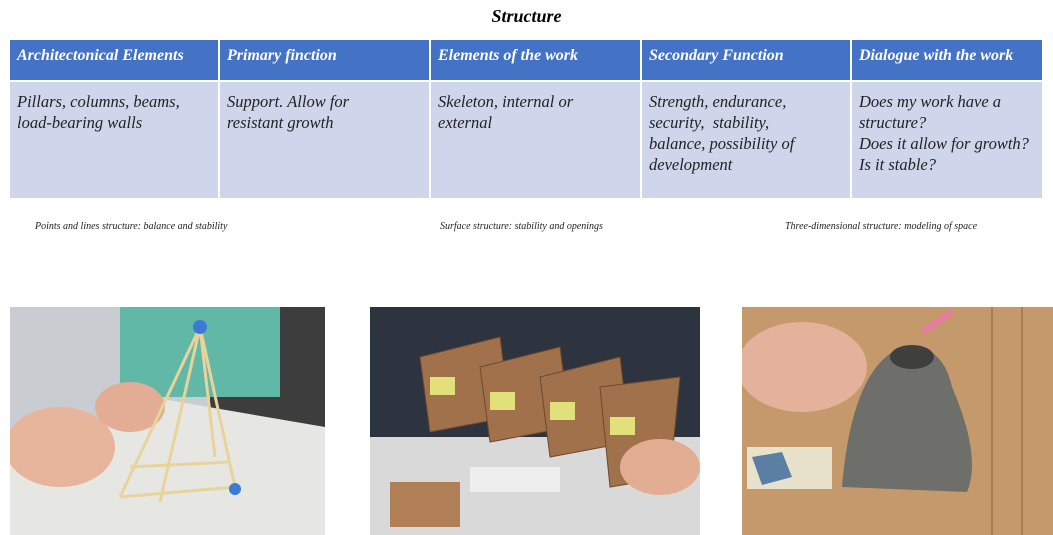 The image size is (1053, 535). Describe the element at coordinates (897, 421) in the screenshot. I see `photo-three-dimensional` at that location.